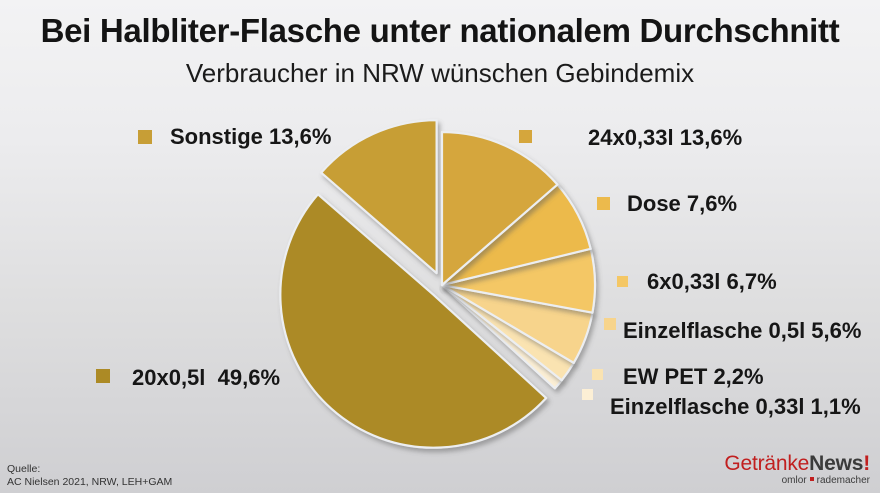 The height and width of the screenshot is (493, 880). Describe the element at coordinates (440, 73) in the screenshot. I see `chart-subtitle: Verbraucher in NRW wünschen Gebindemix` at that location.